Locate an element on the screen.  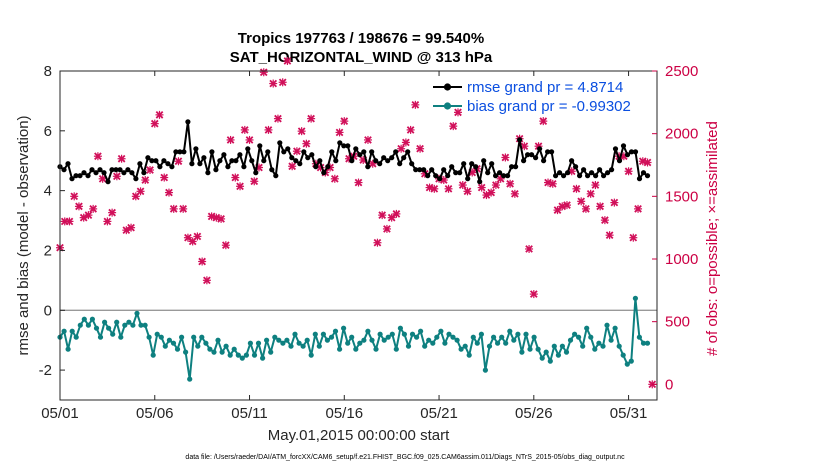
legend-label-bias: bias grand pr = -0.99302 is located at coordinates (549, 106).